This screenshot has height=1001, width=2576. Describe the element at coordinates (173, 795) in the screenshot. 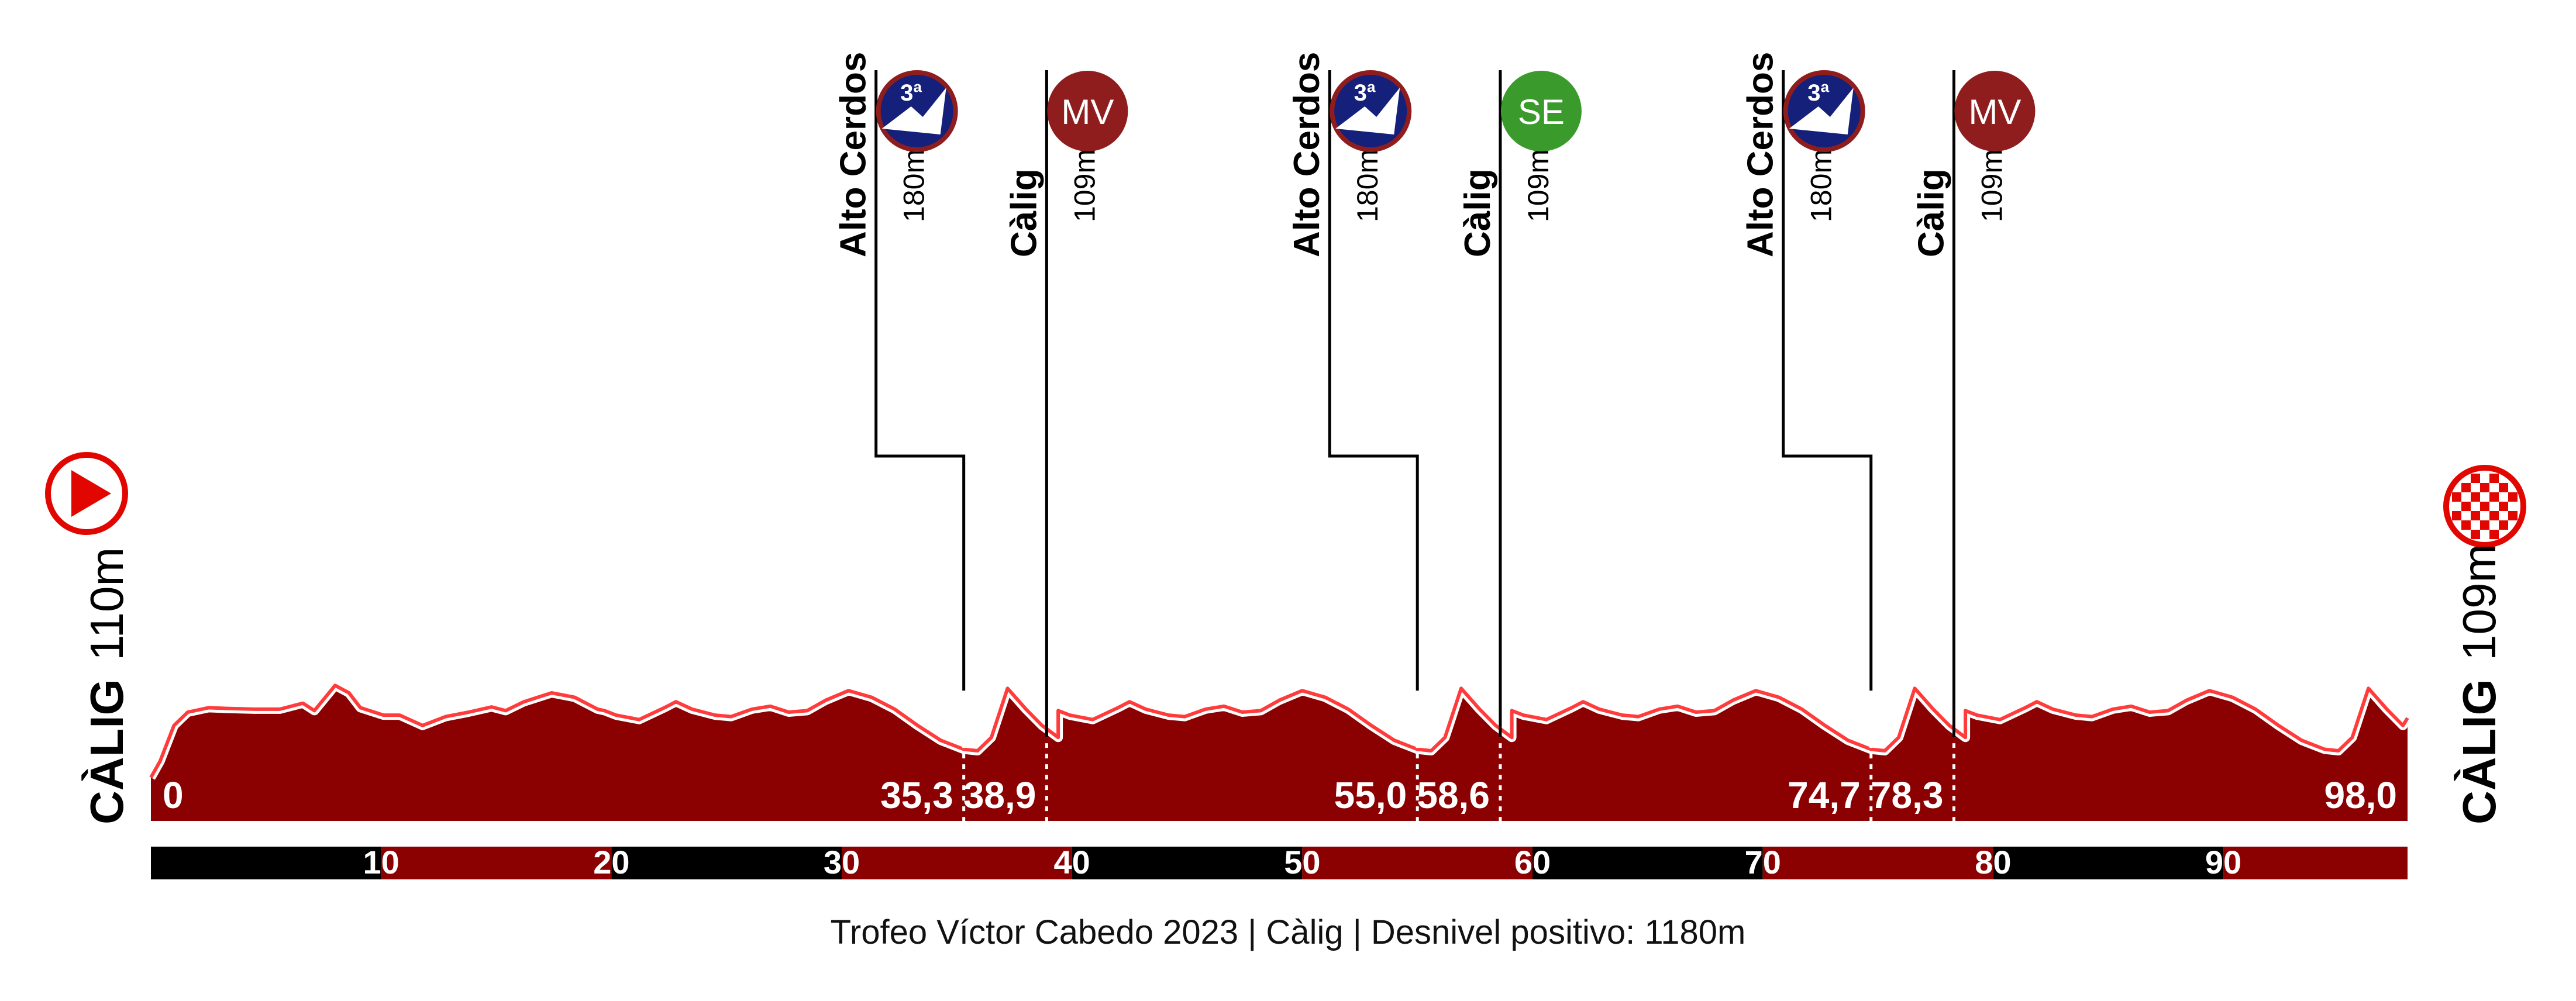

I see `km-label: 0` at that location.